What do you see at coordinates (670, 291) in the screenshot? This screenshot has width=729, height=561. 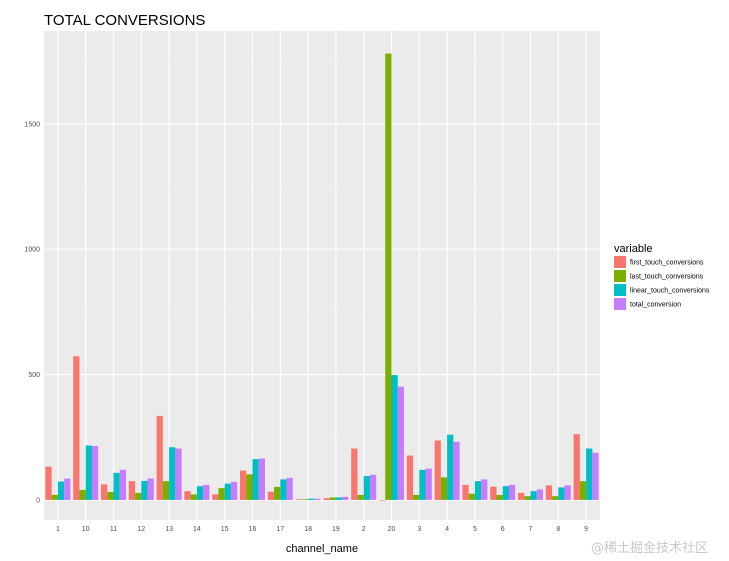 I see `legend-label: linear_touch_conversions` at bounding box center [670, 291].